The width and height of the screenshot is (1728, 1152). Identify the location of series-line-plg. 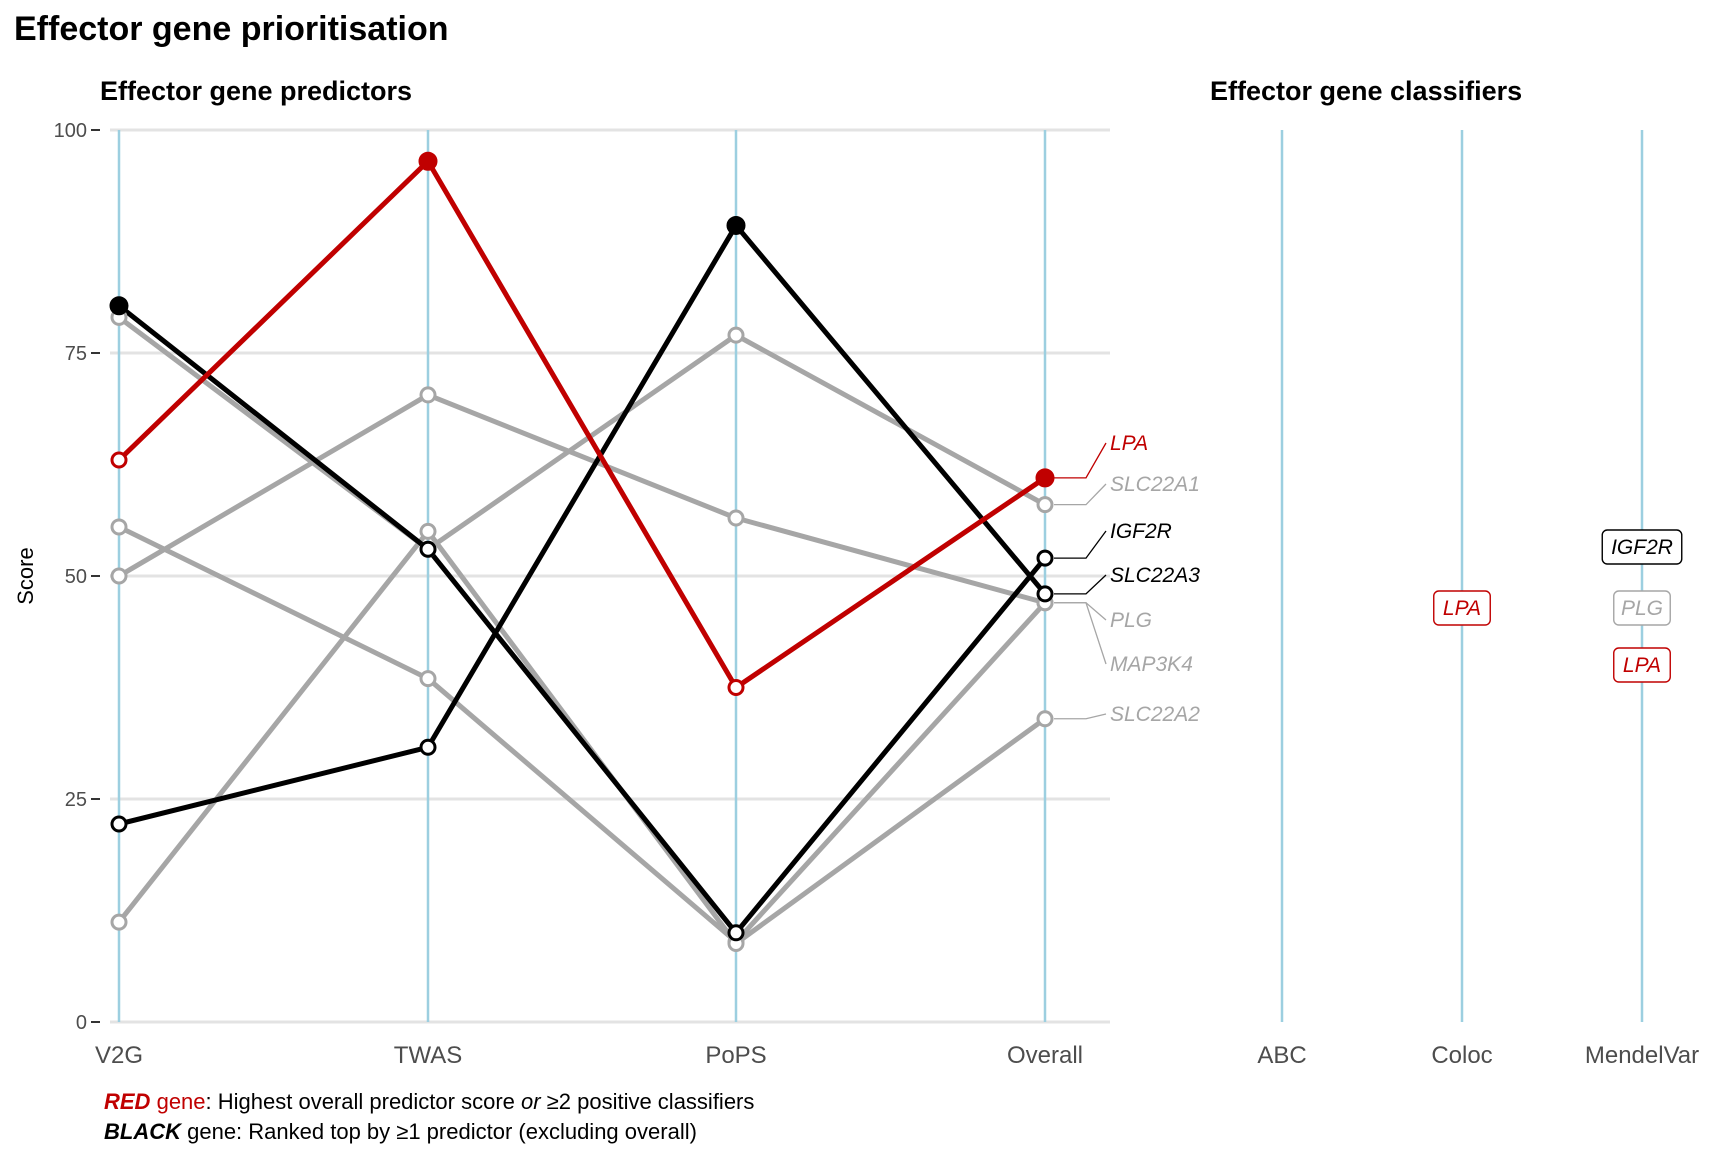
(581, 499).